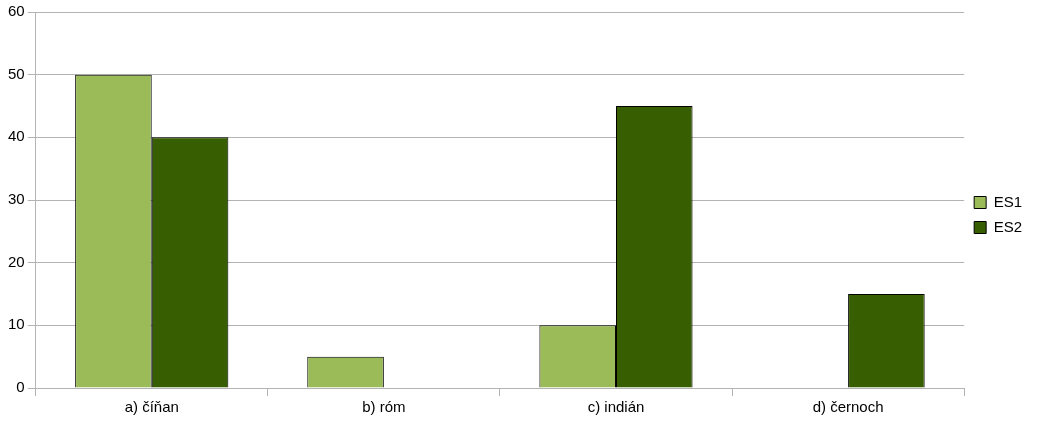 The image size is (1052, 425). I want to click on y-tick-label: 10, so click(16, 324).